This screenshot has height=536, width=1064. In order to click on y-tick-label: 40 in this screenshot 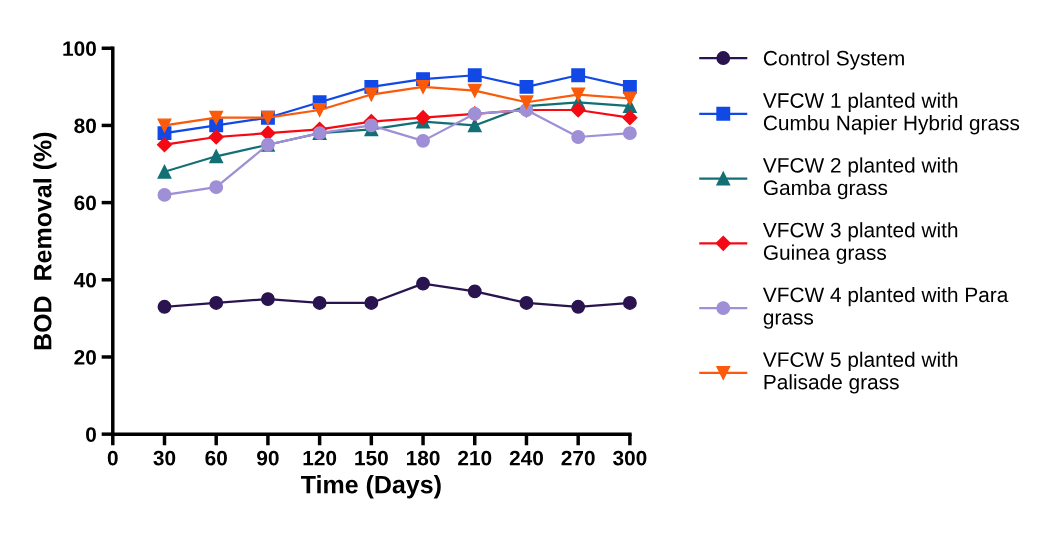, I will do `click(84, 280)`.